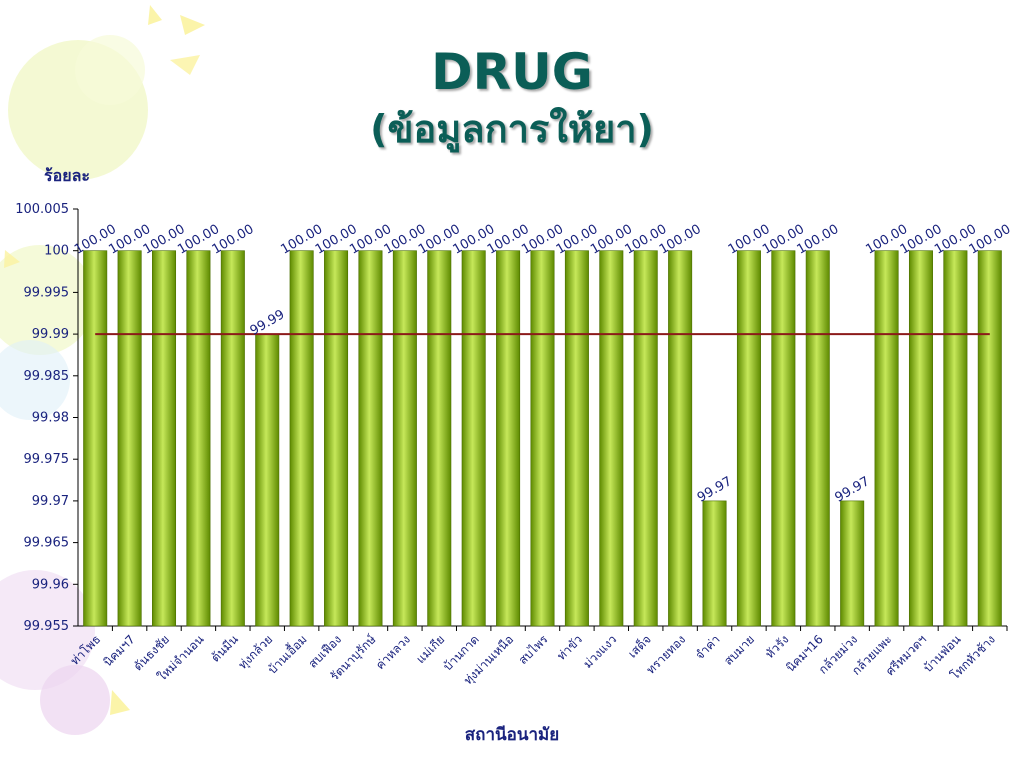 This screenshot has width=1024, height=768. What do you see at coordinates (569, 647) in the screenshot?
I see `x-tick-label: ท่าขัว` at bounding box center [569, 647].